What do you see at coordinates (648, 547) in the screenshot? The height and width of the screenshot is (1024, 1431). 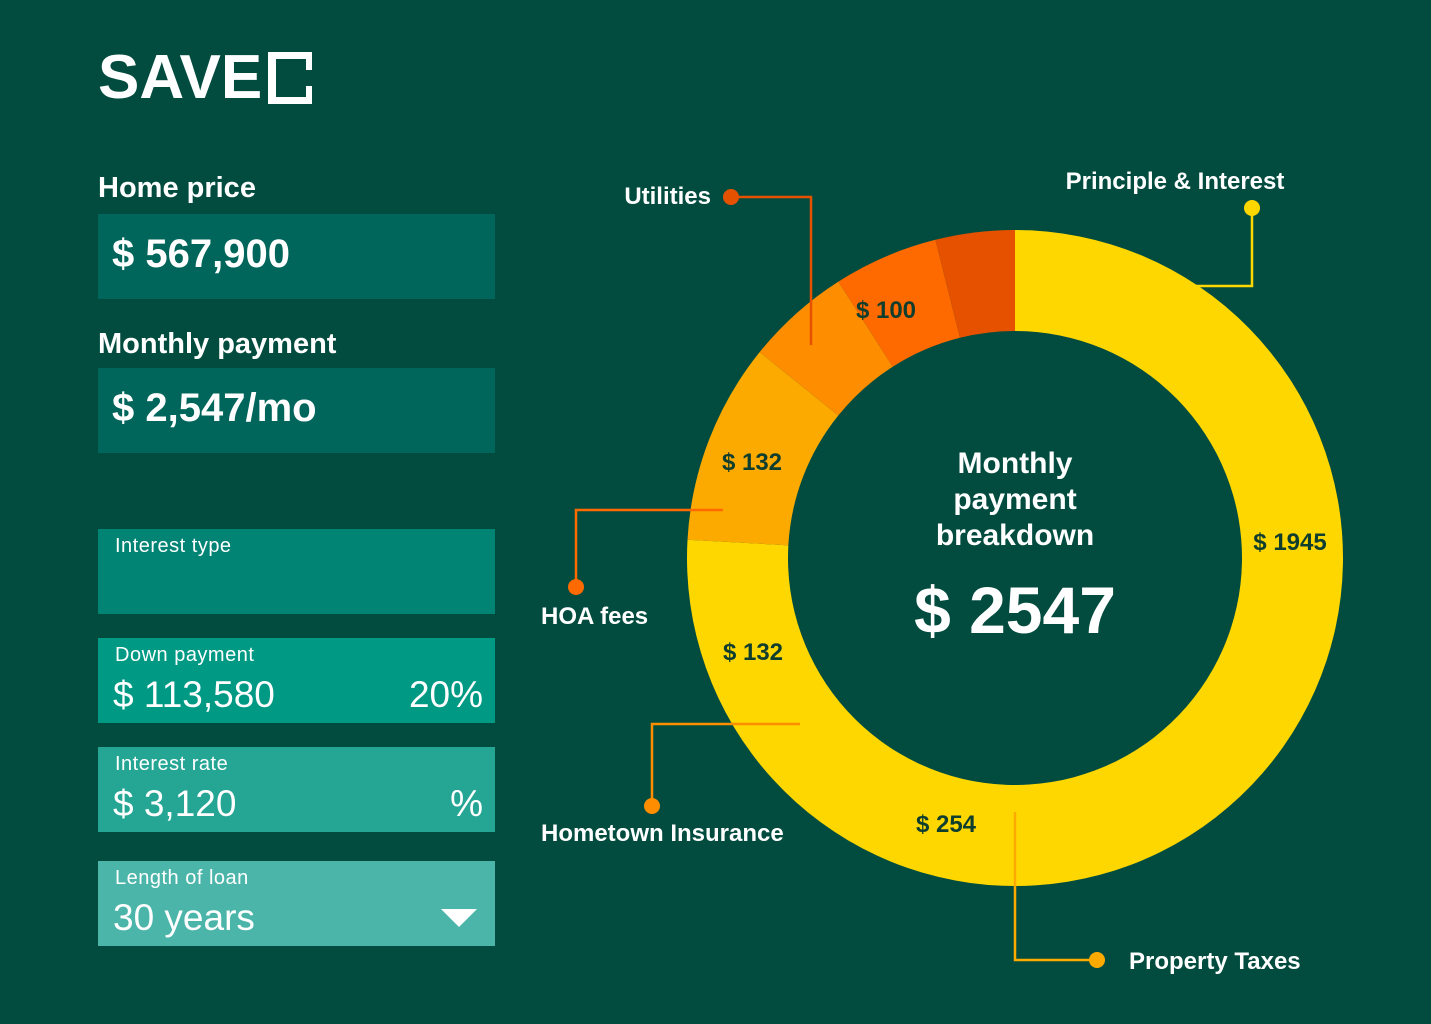 I see `leader-line-hoa-fees` at bounding box center [648, 547].